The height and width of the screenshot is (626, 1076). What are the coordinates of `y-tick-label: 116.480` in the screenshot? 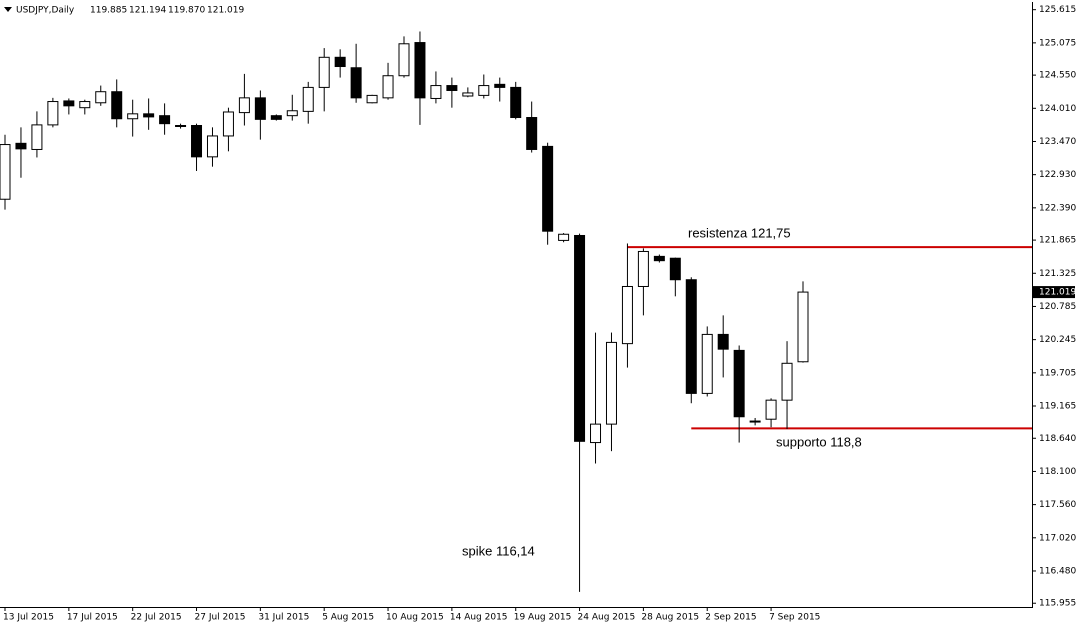 It's located at (1057, 571).